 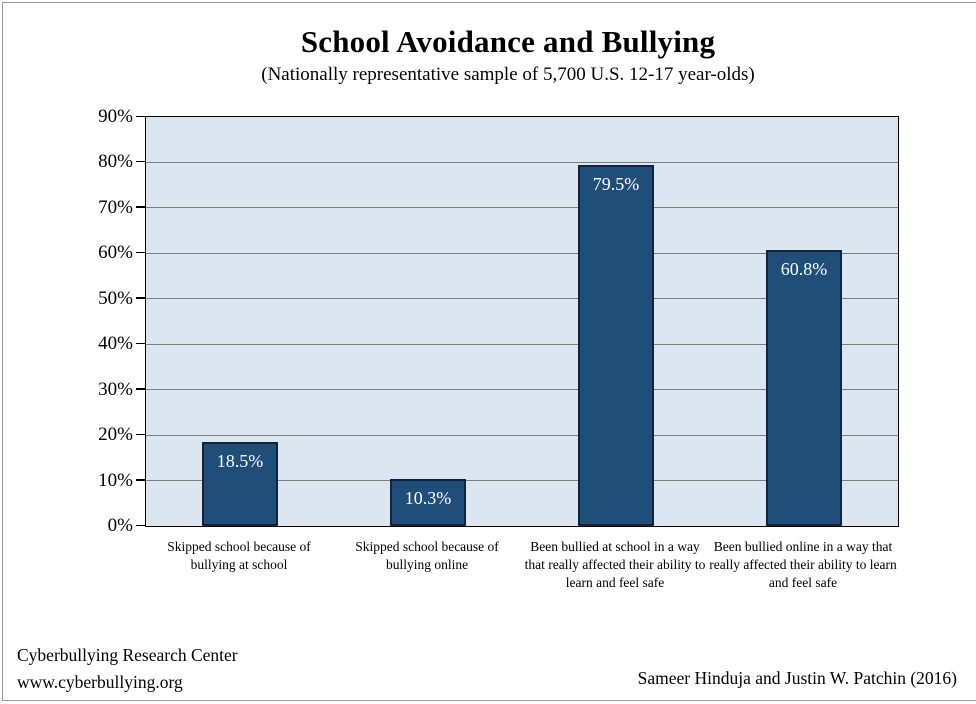 What do you see at coordinates (115, 480) in the screenshot?
I see `y-tick-label: 10%` at bounding box center [115, 480].